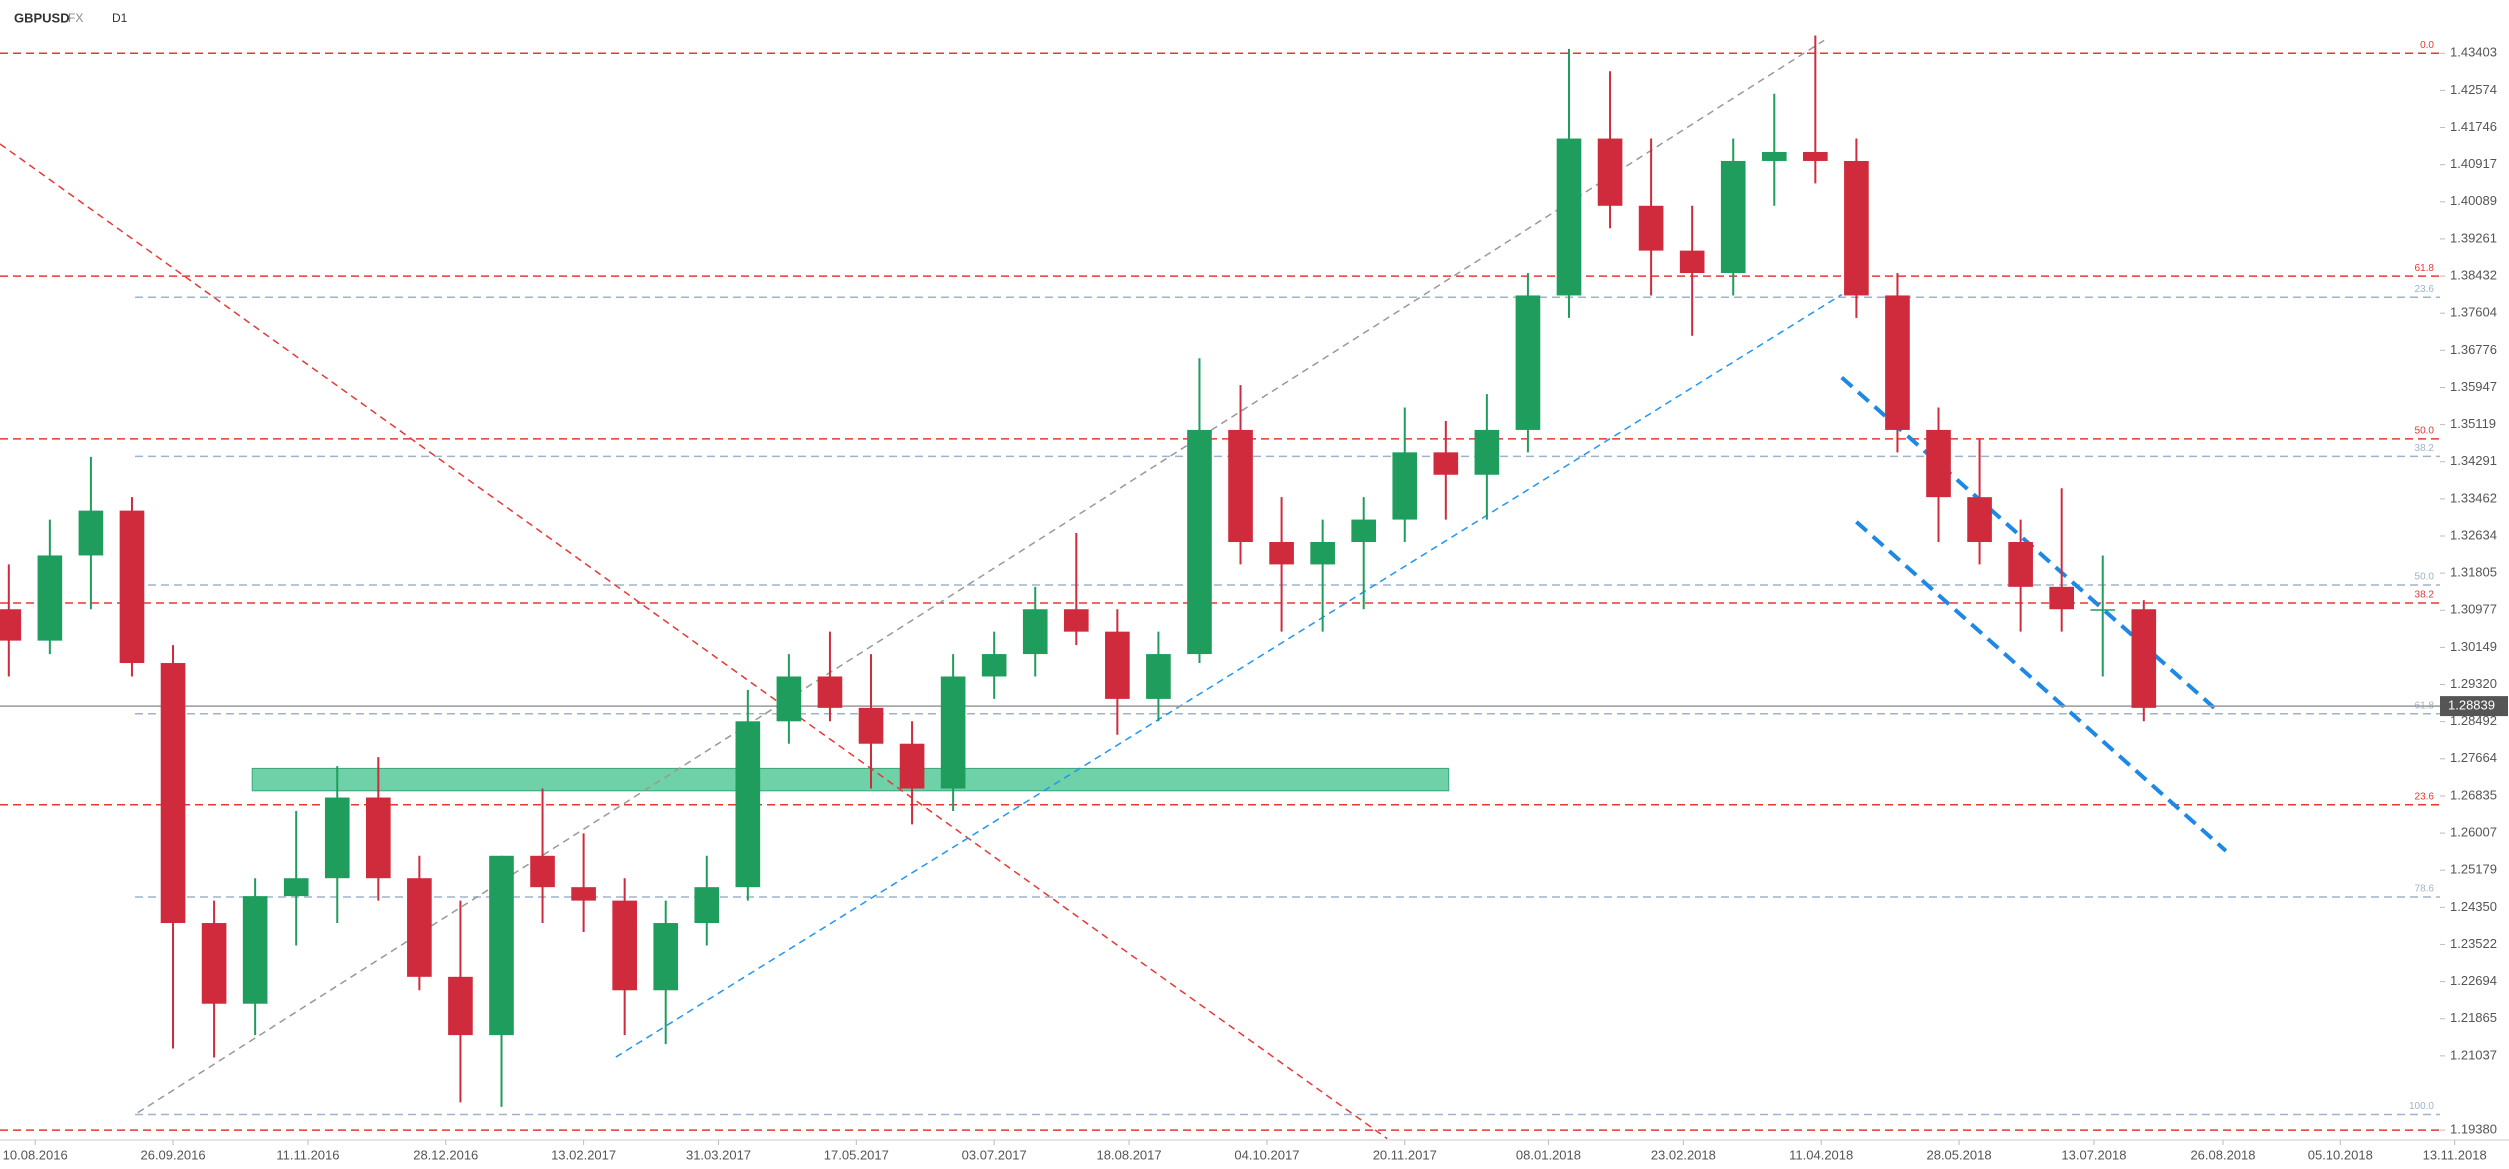 This screenshot has height=1169, width=2509. I want to click on x-tick-label: 28.05.2018, so click(1958, 1154).